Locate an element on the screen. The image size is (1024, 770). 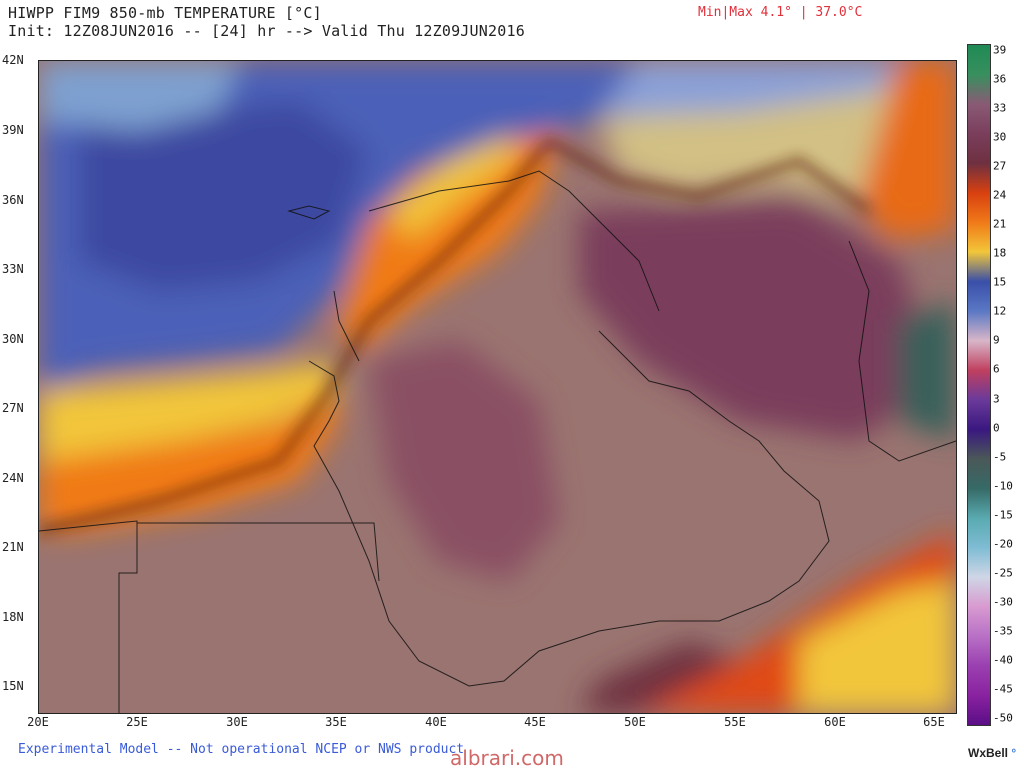
brand-text: WxBell is located at coordinates (988, 753).